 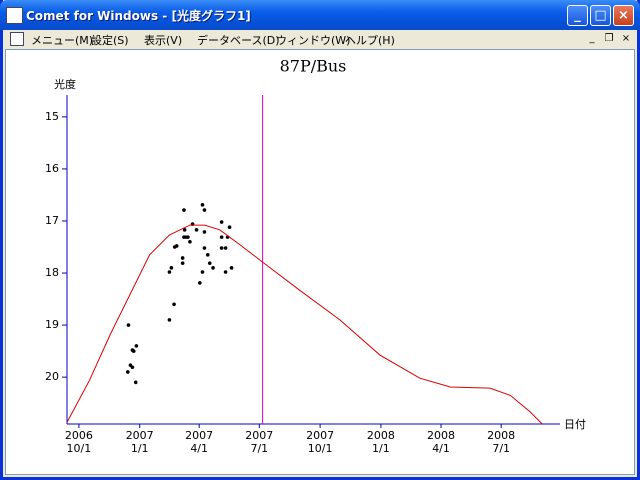 What do you see at coordinates (79, 442) in the screenshot?
I see `x-tick-label: 2006 10/1` at bounding box center [79, 442].